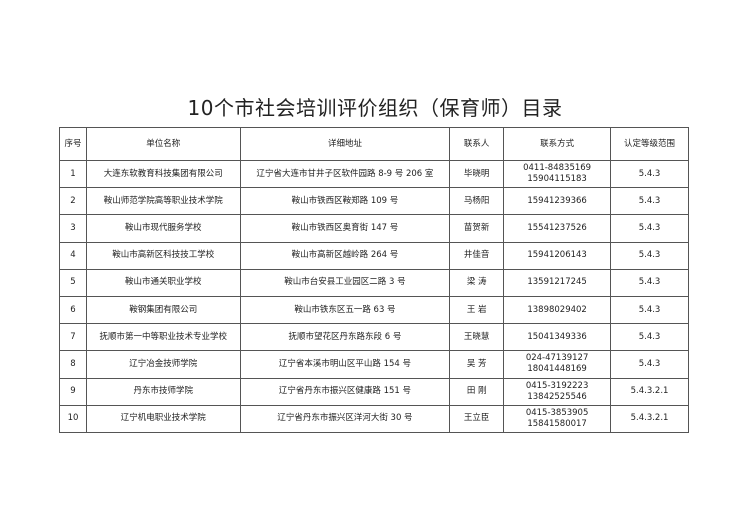 The width and height of the screenshot is (750, 530). What do you see at coordinates (345, 144) in the screenshot?
I see `header-address: 详细地址` at bounding box center [345, 144].